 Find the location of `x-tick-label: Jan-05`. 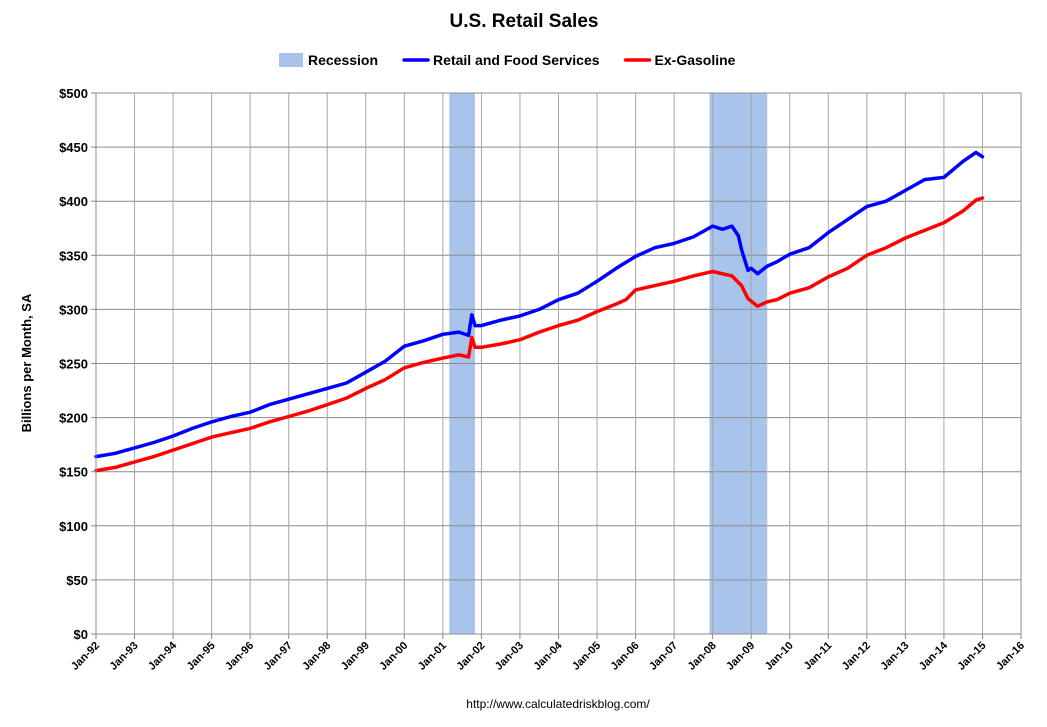

x-tick-label: Jan-05 is located at coordinates (586, 656).